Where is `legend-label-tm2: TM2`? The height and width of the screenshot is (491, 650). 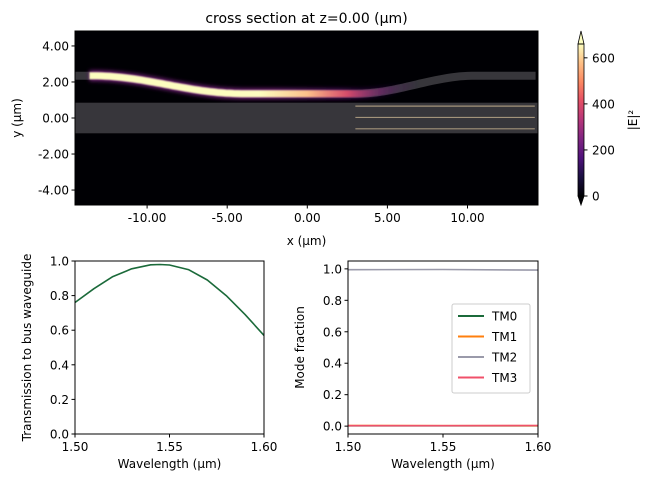 legend-label-tm2: TM2 is located at coordinates (504, 358).